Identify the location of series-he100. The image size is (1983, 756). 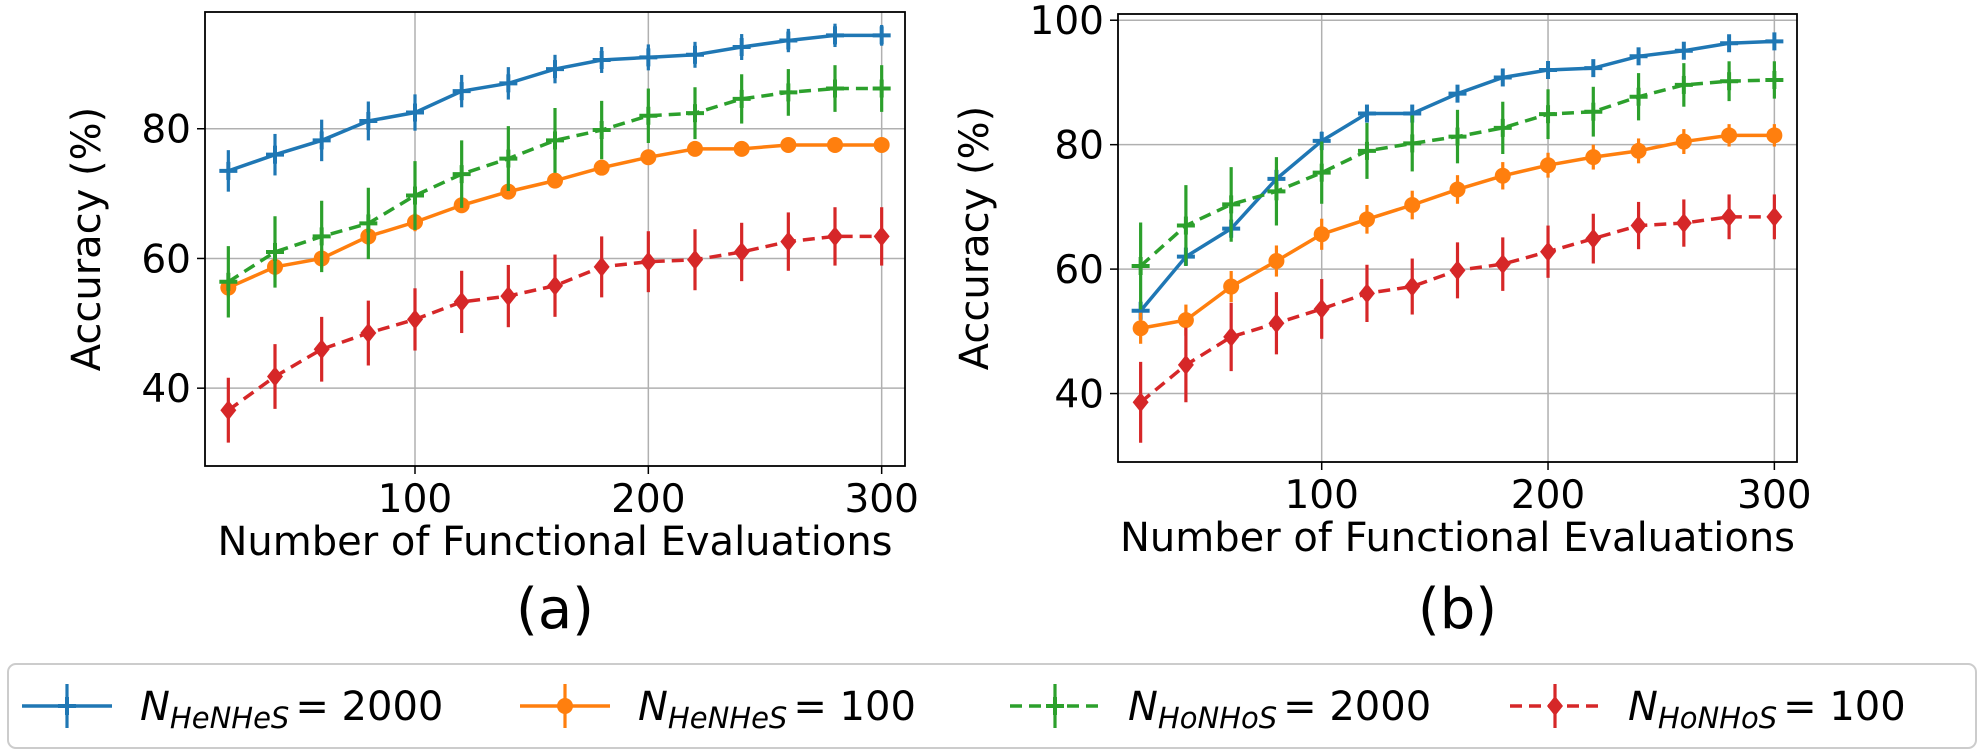
(1457, 234).